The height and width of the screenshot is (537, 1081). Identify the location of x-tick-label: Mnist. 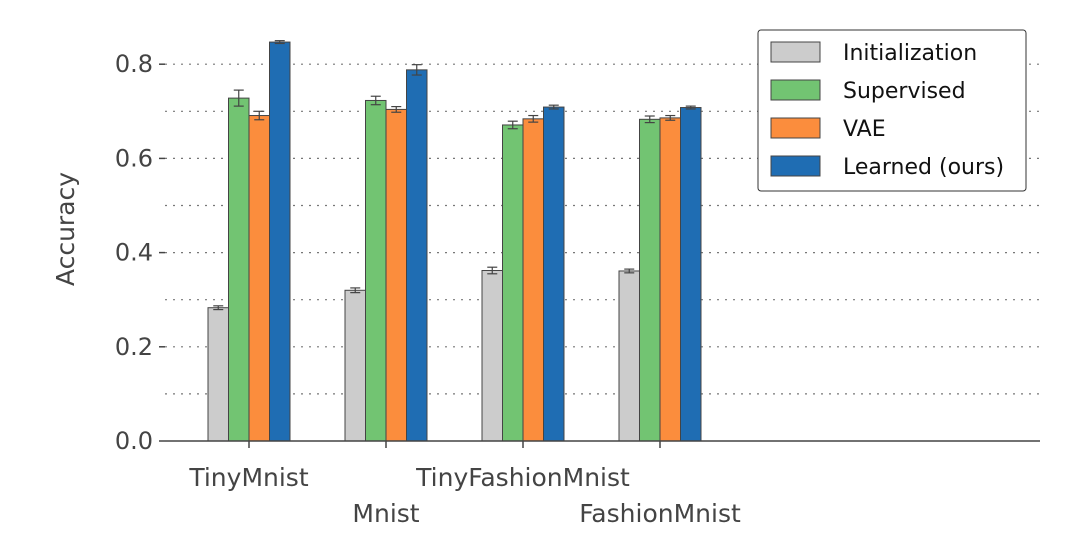
(385, 513).